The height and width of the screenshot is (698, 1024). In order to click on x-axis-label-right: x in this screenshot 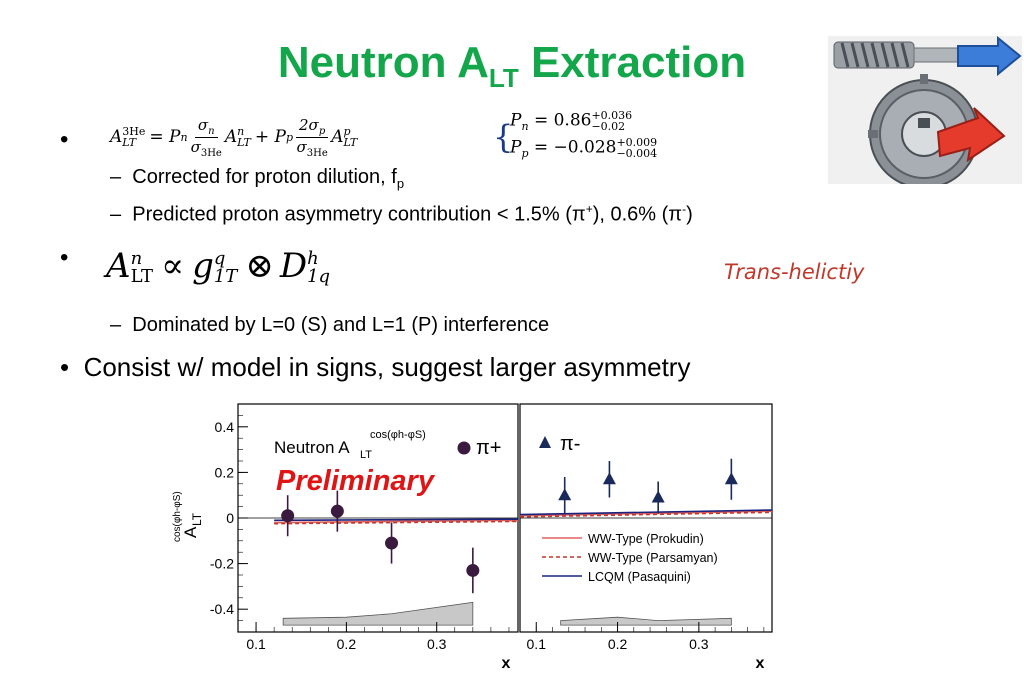, I will do `click(760, 663)`.